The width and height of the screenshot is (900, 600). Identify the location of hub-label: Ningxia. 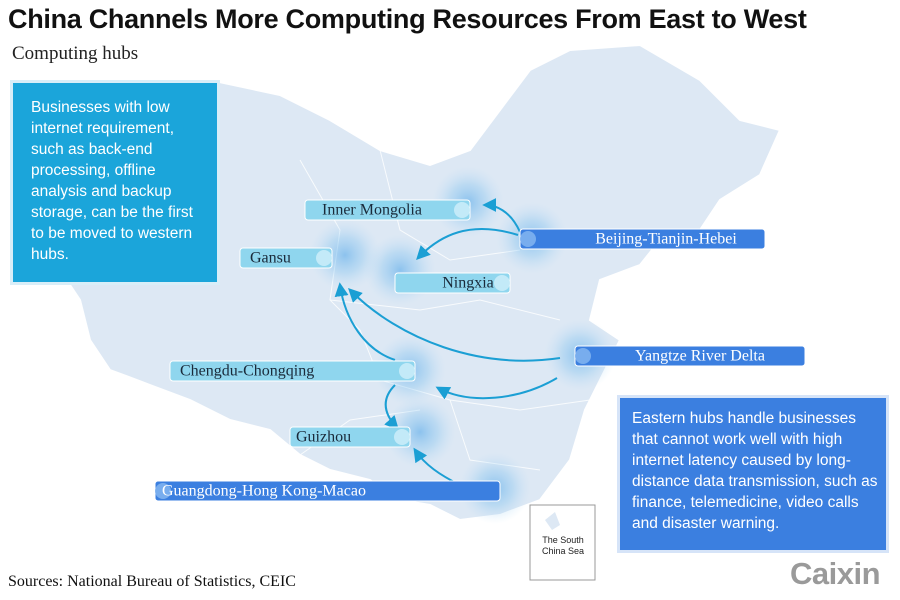
(468, 283).